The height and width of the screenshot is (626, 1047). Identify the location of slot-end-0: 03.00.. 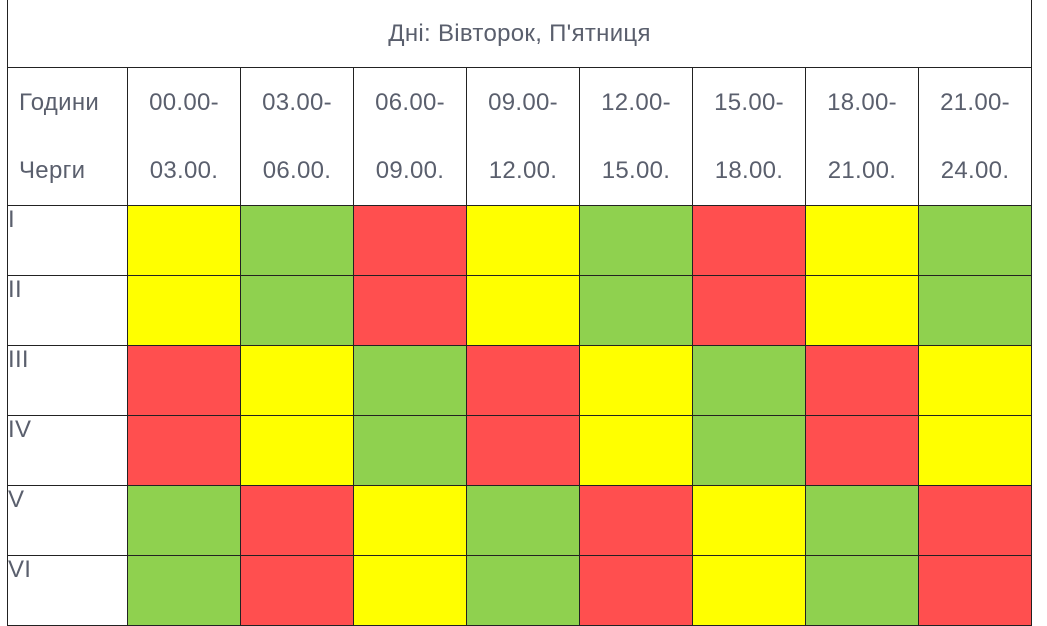
(184, 171).